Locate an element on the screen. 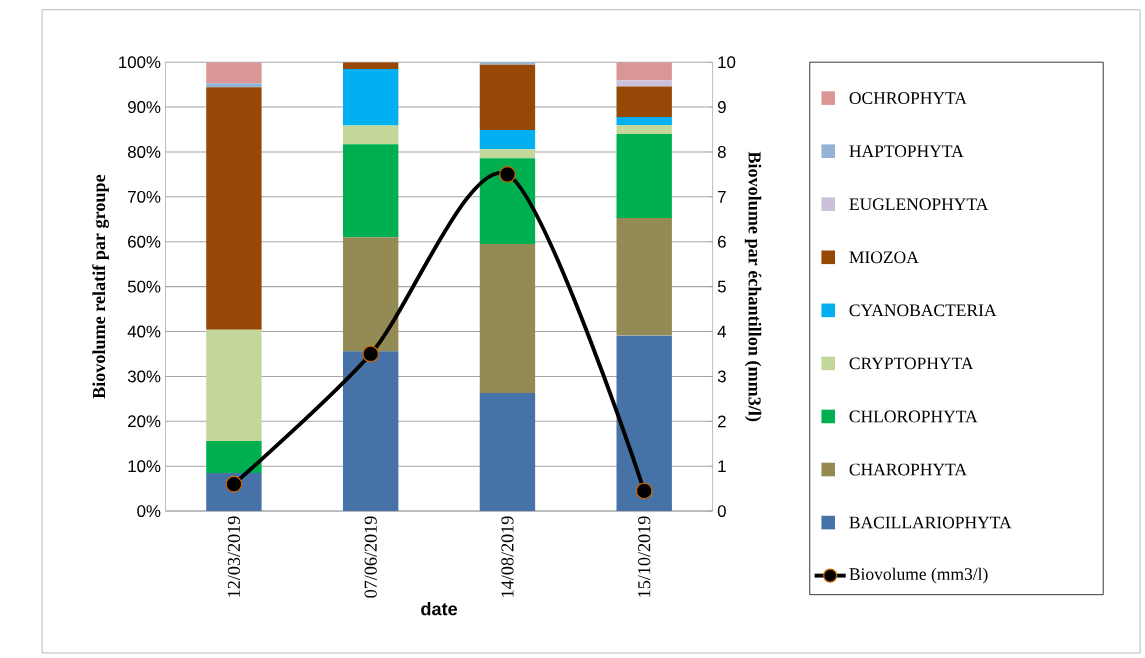 The image size is (1145, 658). y-tick-label: 80% is located at coordinates (144, 152).